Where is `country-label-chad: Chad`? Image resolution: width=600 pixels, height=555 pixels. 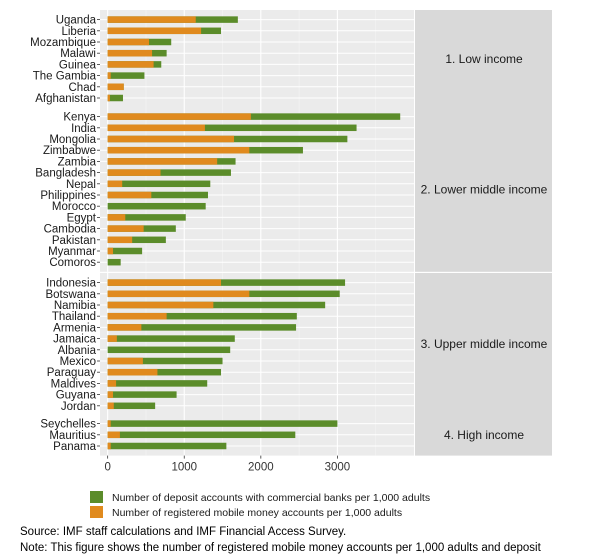
country-label-chad: Chad is located at coordinates (83, 88).